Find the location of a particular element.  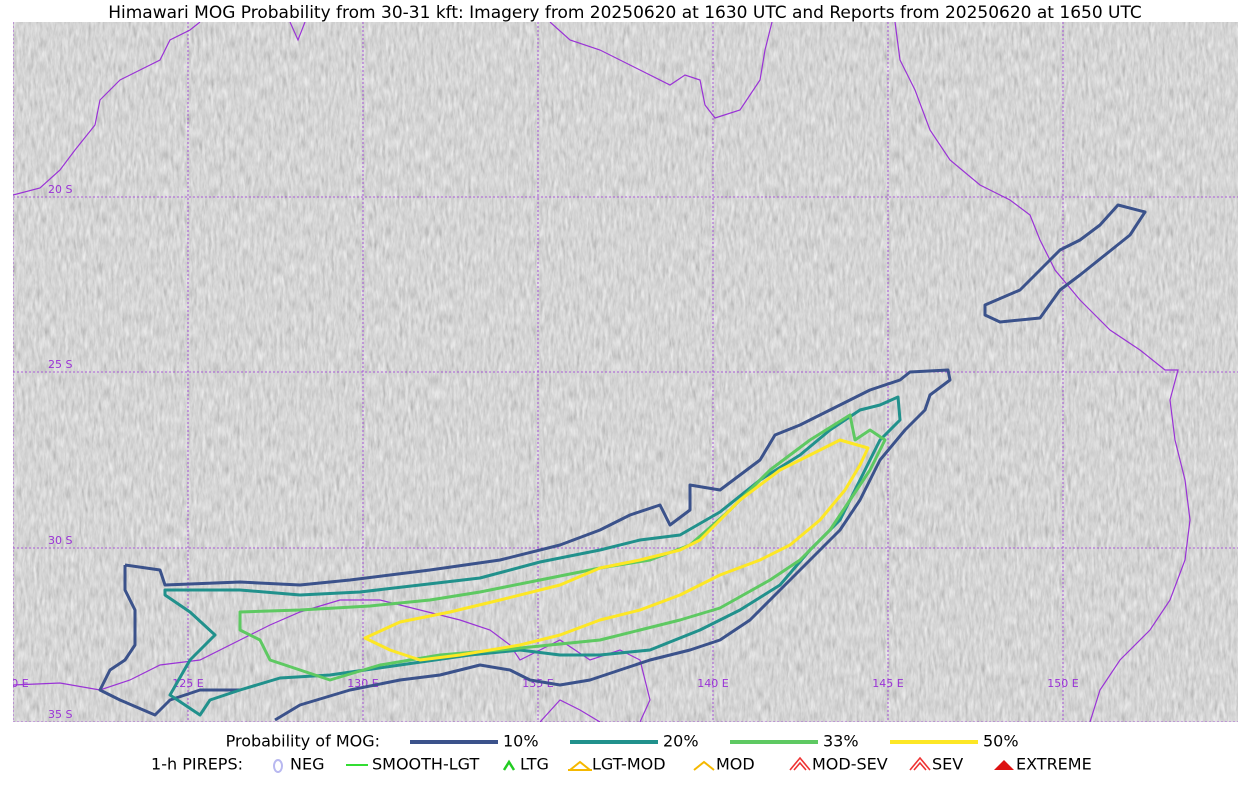

legend-label: 10% is located at coordinates (521, 741).